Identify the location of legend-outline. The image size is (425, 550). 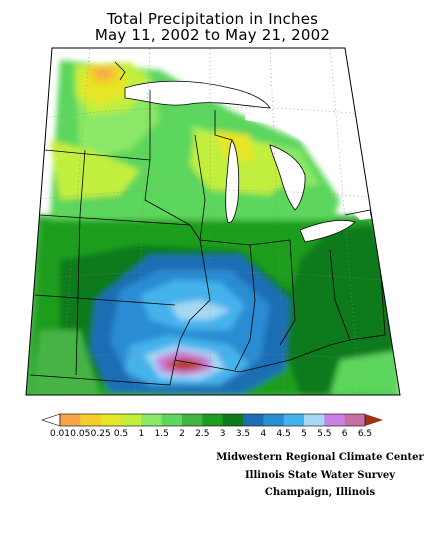
(212, 420).